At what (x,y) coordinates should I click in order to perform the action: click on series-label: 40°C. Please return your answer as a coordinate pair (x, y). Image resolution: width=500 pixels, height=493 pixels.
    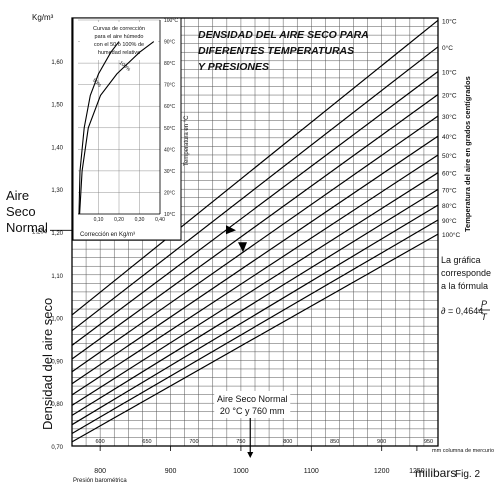
    Looking at the image, I should click on (449, 137).